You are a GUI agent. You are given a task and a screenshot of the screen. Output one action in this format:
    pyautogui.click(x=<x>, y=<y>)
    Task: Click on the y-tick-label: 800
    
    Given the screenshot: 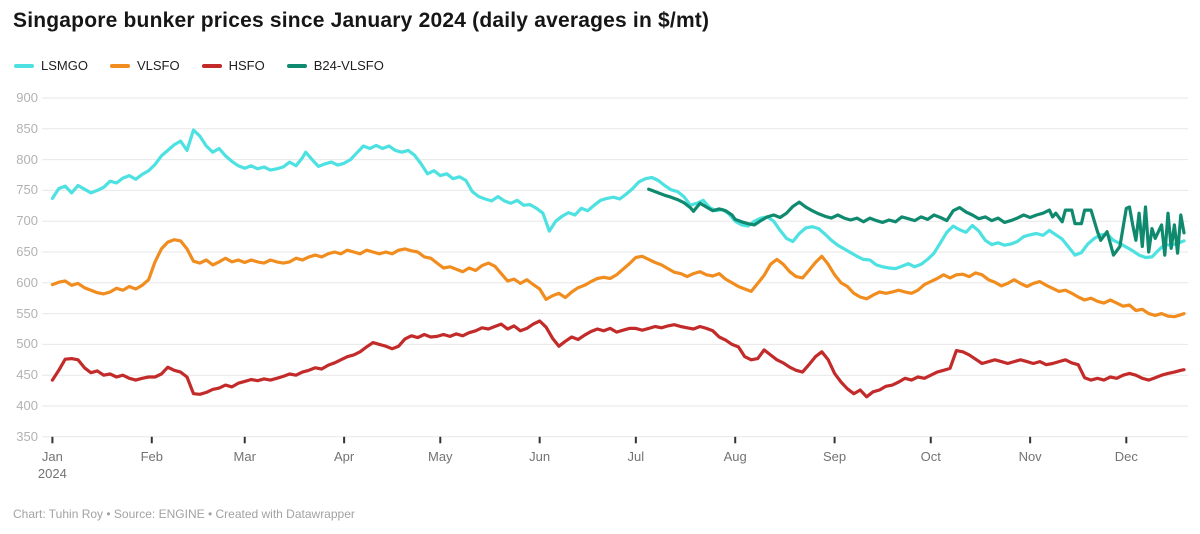 What is the action you would take?
    pyautogui.click(x=27, y=159)
    